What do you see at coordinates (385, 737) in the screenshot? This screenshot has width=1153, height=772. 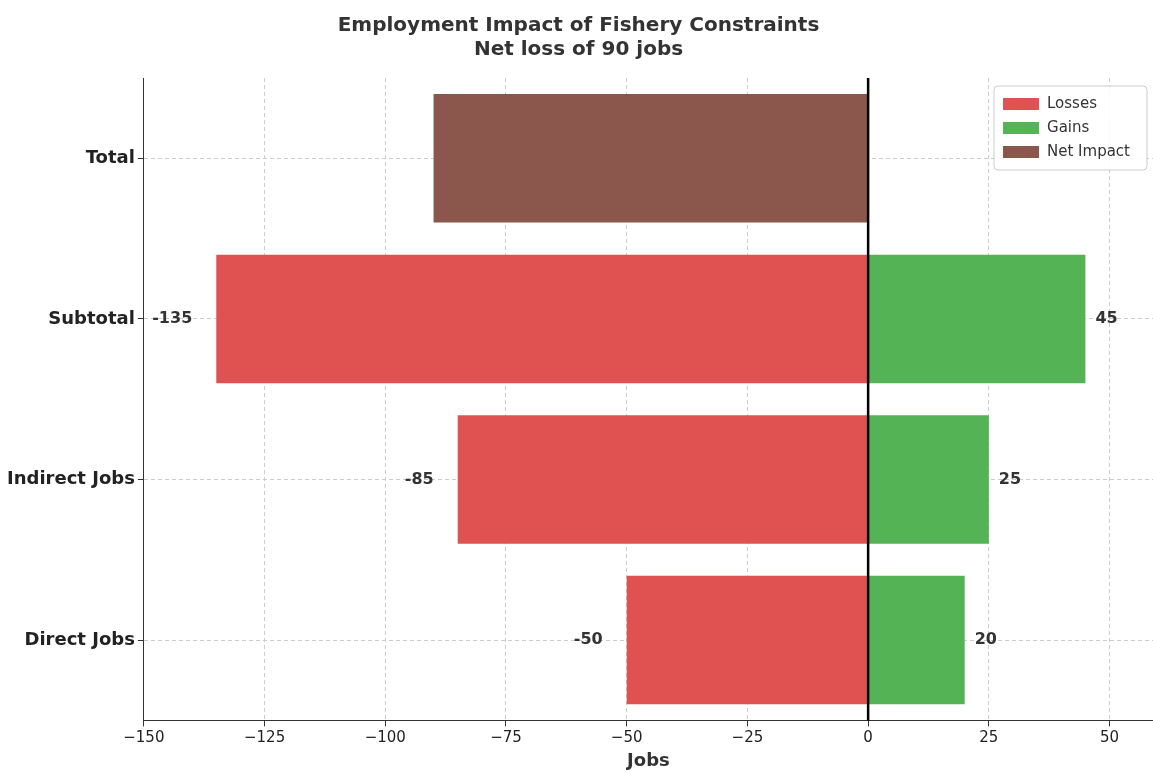 I see `x-tick-label: −100` at bounding box center [385, 737].